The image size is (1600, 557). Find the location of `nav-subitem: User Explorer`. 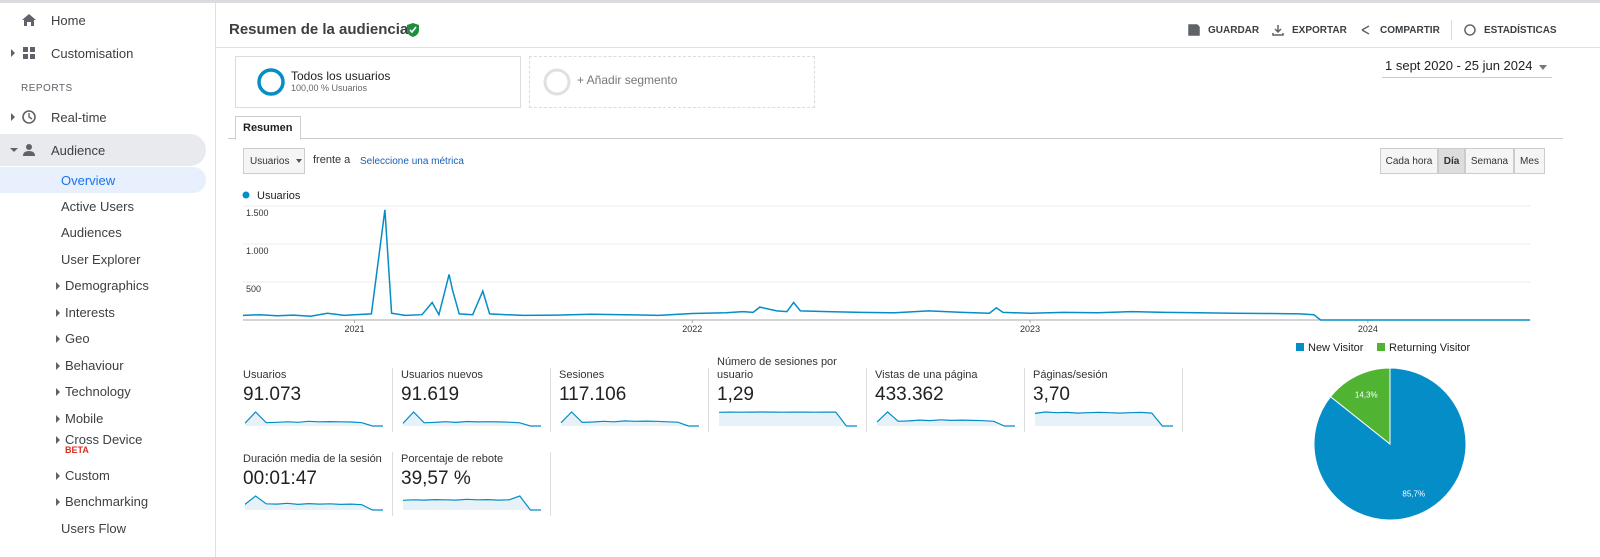

nav-subitem: User Explorer is located at coordinates (101, 259).